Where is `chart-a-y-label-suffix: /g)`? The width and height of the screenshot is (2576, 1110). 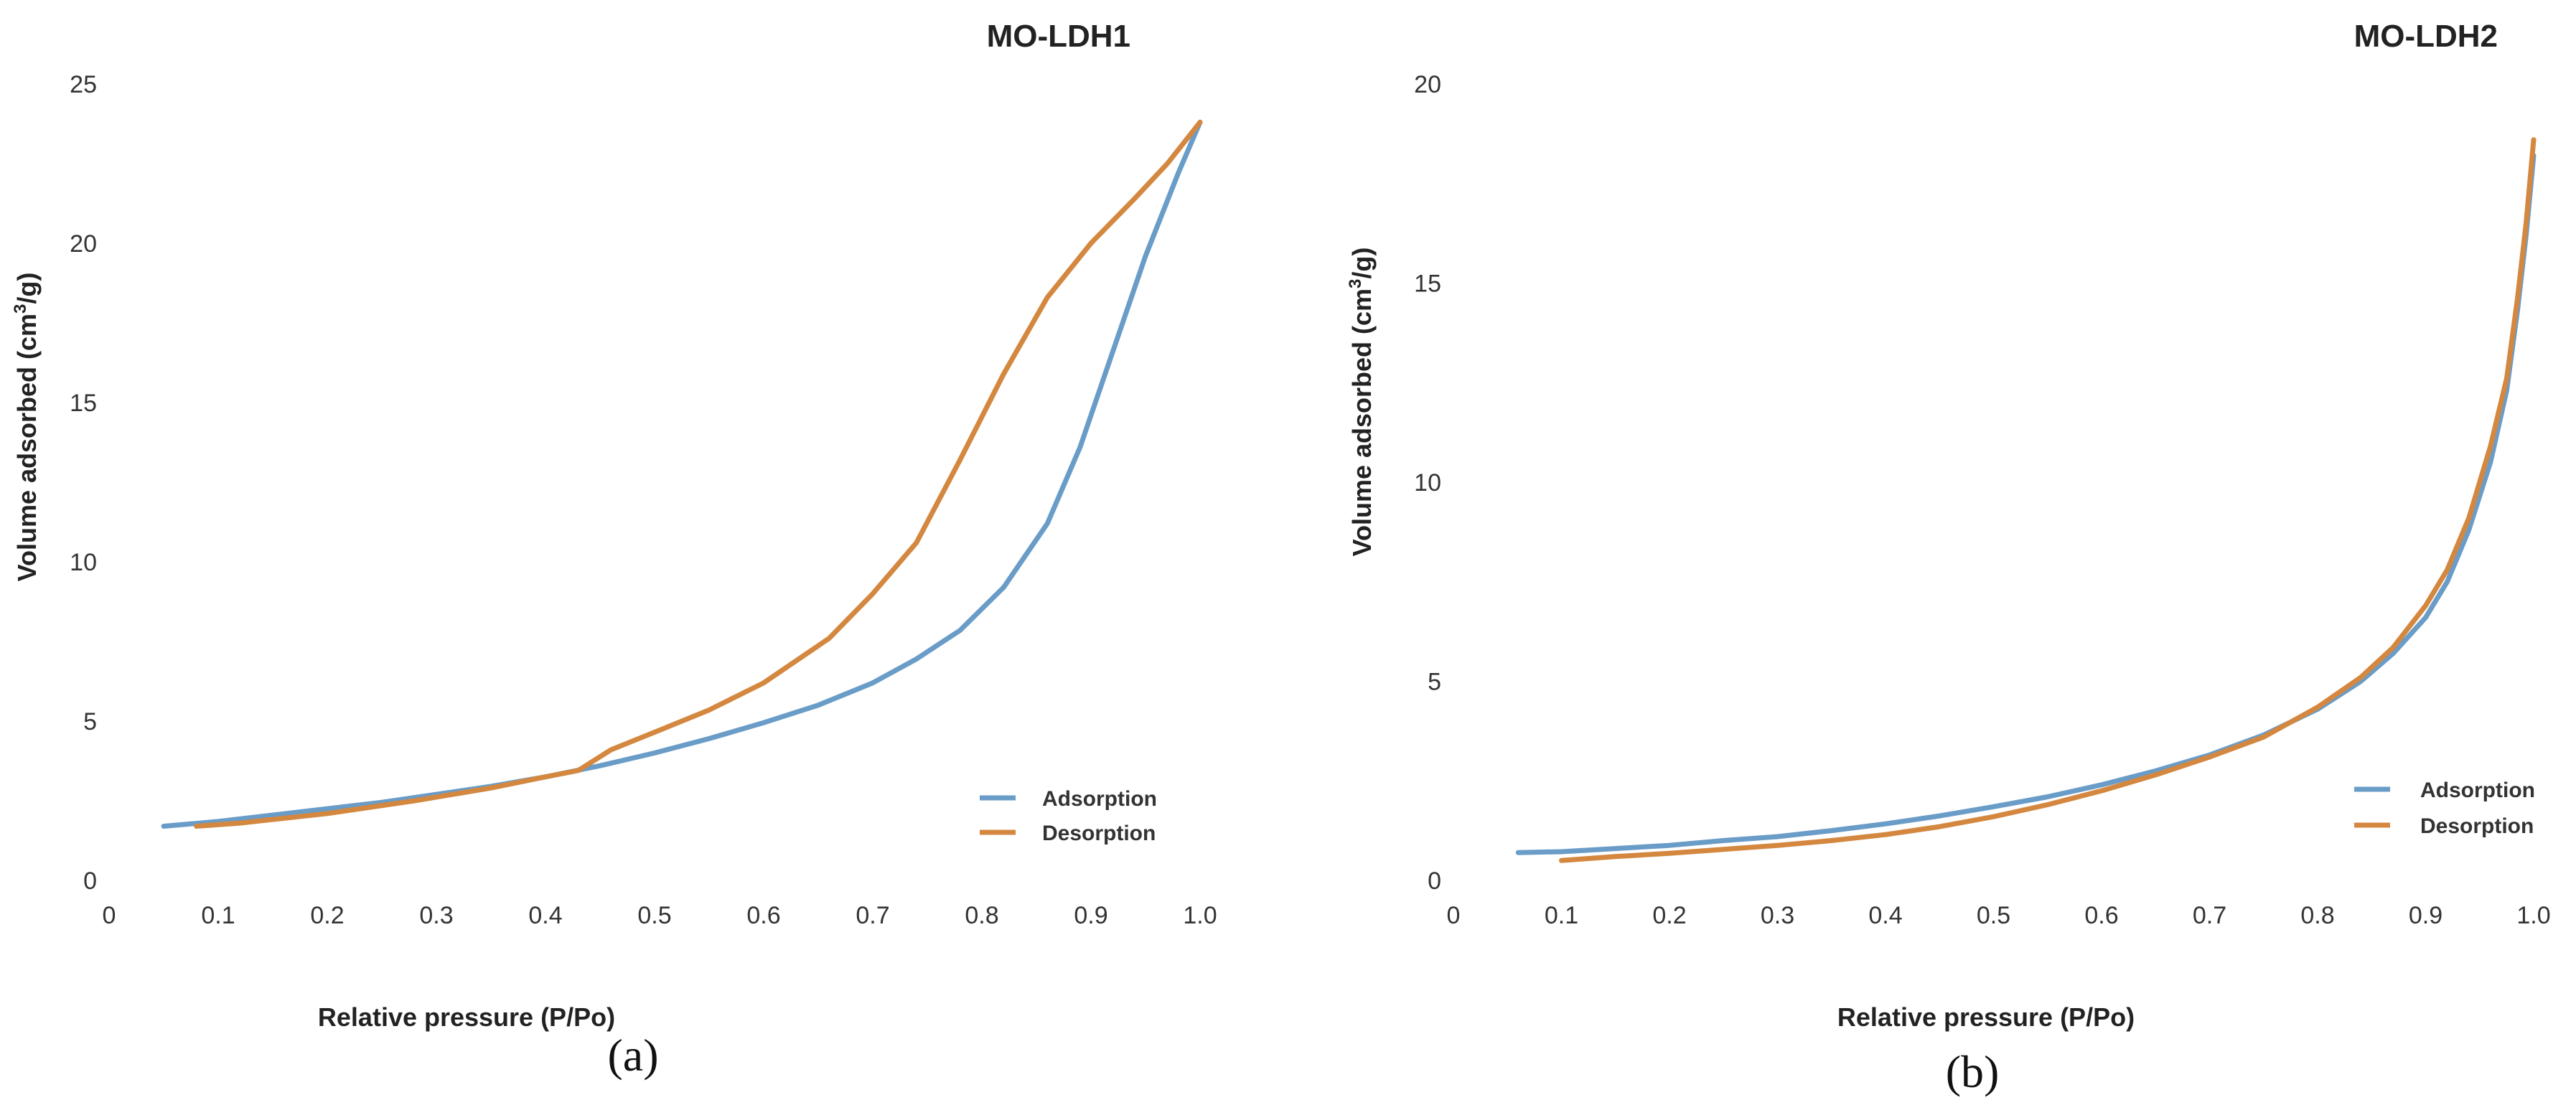
chart-a-y-label-suffix: /g) is located at coordinates (27, 288).